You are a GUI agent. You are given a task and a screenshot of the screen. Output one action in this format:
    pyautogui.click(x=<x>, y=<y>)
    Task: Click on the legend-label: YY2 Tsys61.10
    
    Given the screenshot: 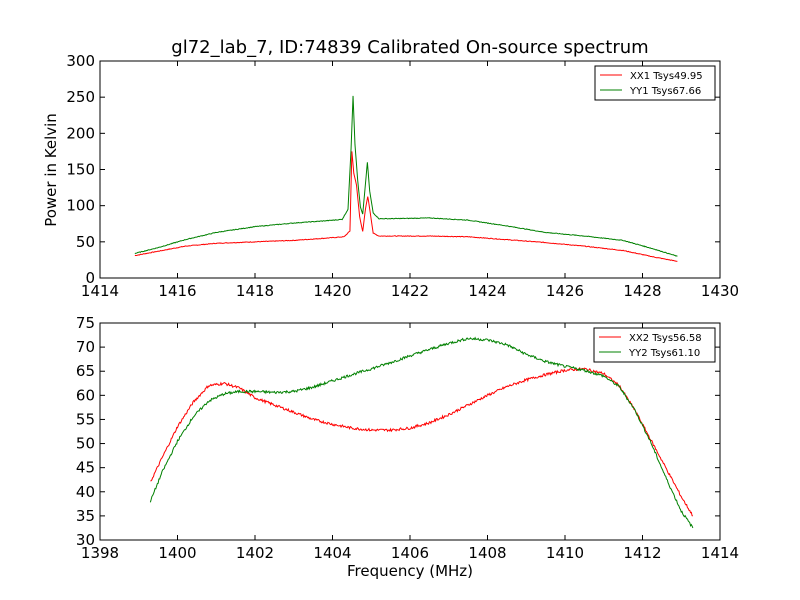 What is the action you would take?
    pyautogui.click(x=664, y=353)
    